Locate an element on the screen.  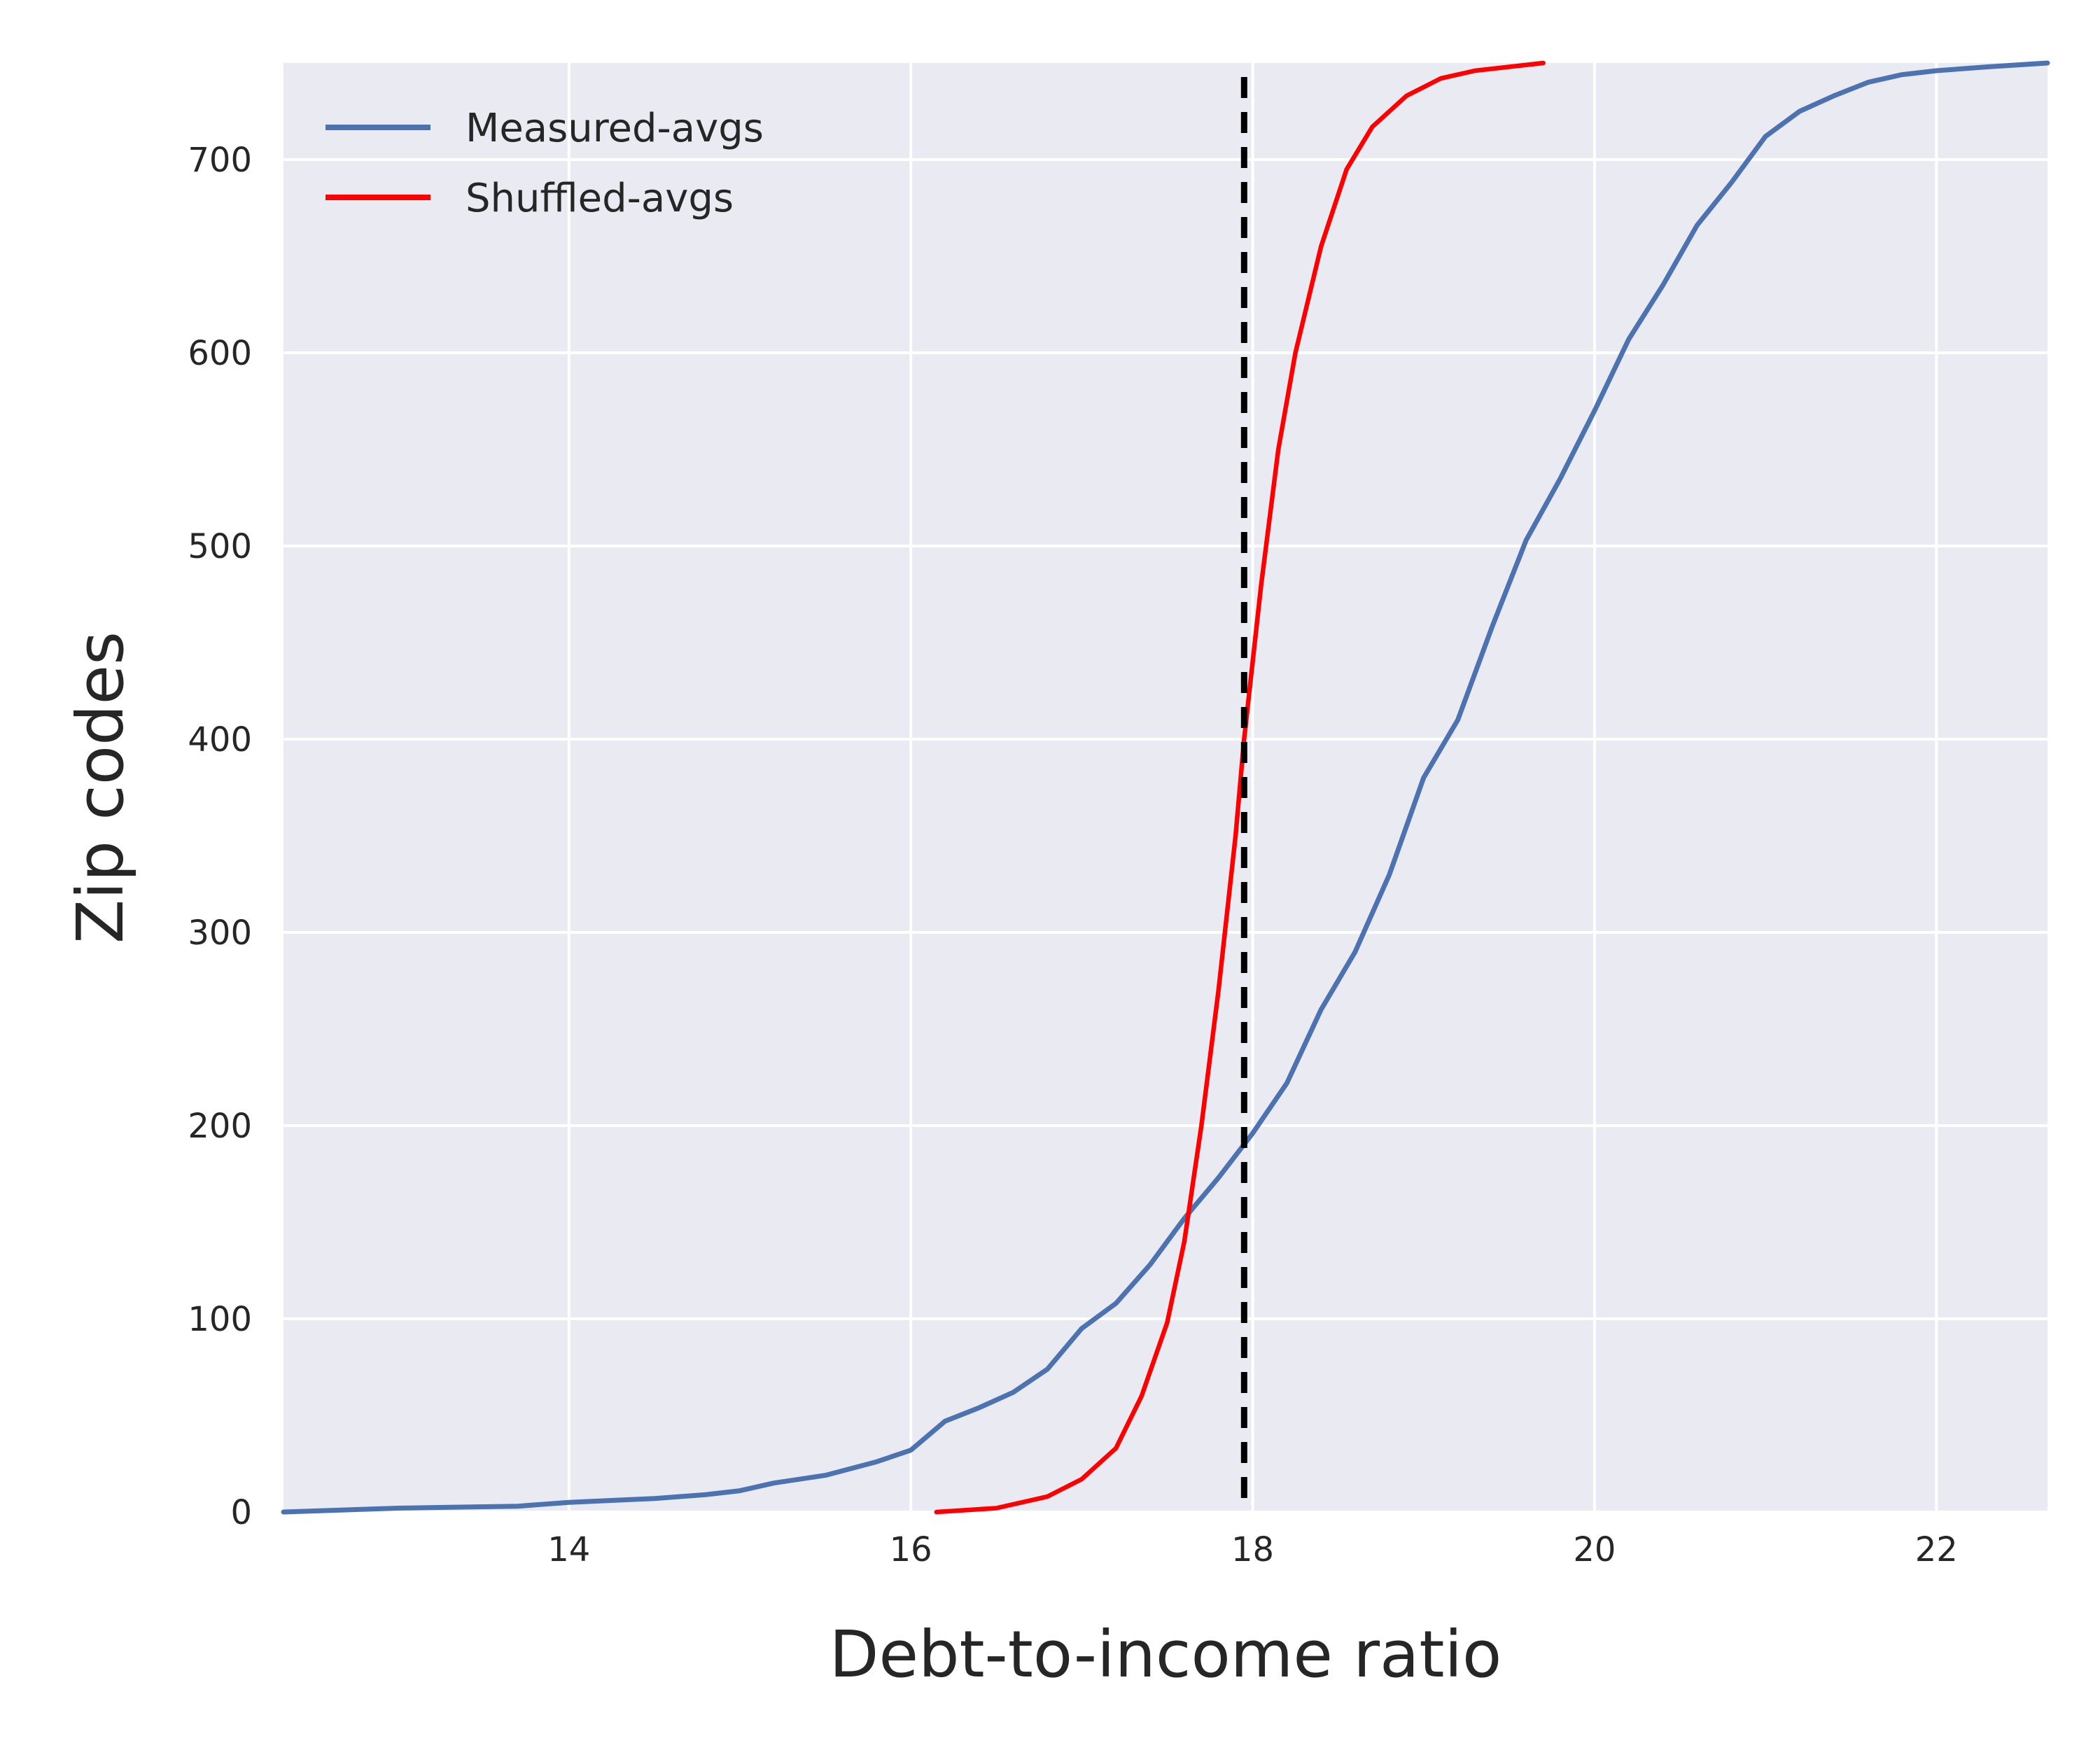
legend: Measured-avgs Shuffled-avgs is located at coordinates (545, 163).